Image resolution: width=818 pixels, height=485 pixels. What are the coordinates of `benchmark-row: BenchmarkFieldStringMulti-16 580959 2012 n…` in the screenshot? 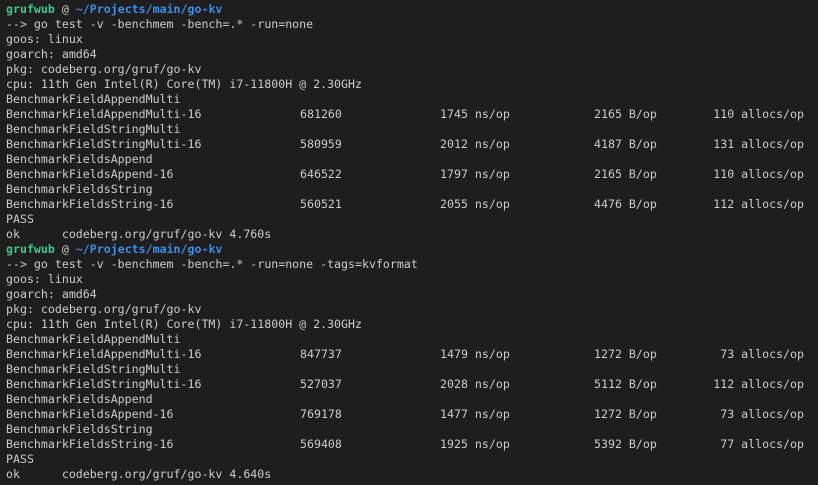 It's located at (409, 144).